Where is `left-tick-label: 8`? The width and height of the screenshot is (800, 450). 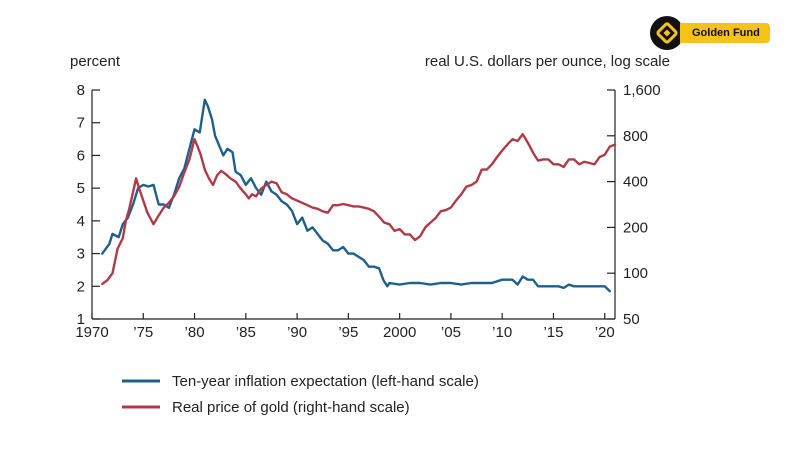
left-tick-label: 8 is located at coordinates (81, 90).